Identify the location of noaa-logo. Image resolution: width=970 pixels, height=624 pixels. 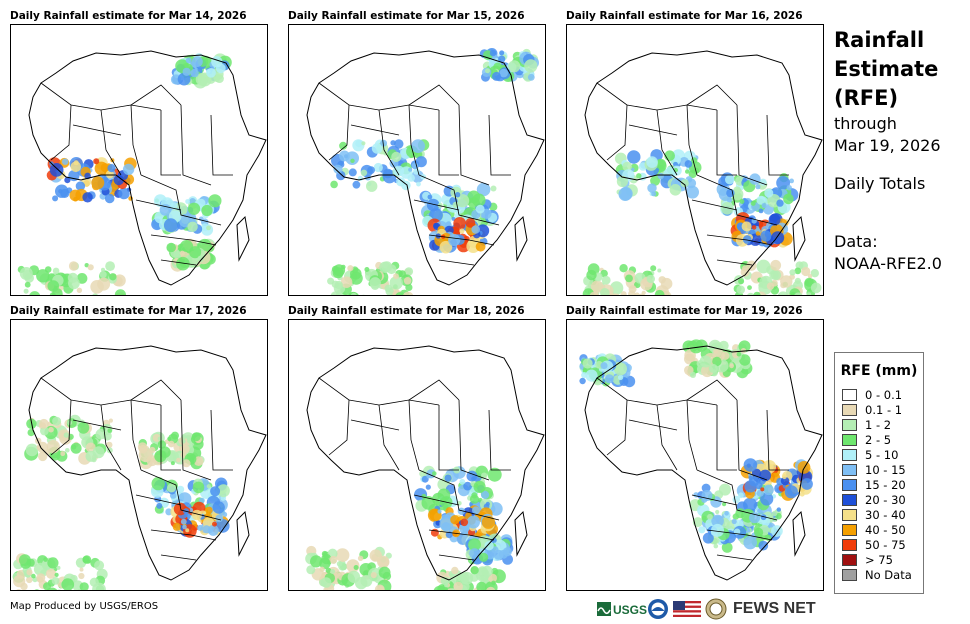
(658, 609).